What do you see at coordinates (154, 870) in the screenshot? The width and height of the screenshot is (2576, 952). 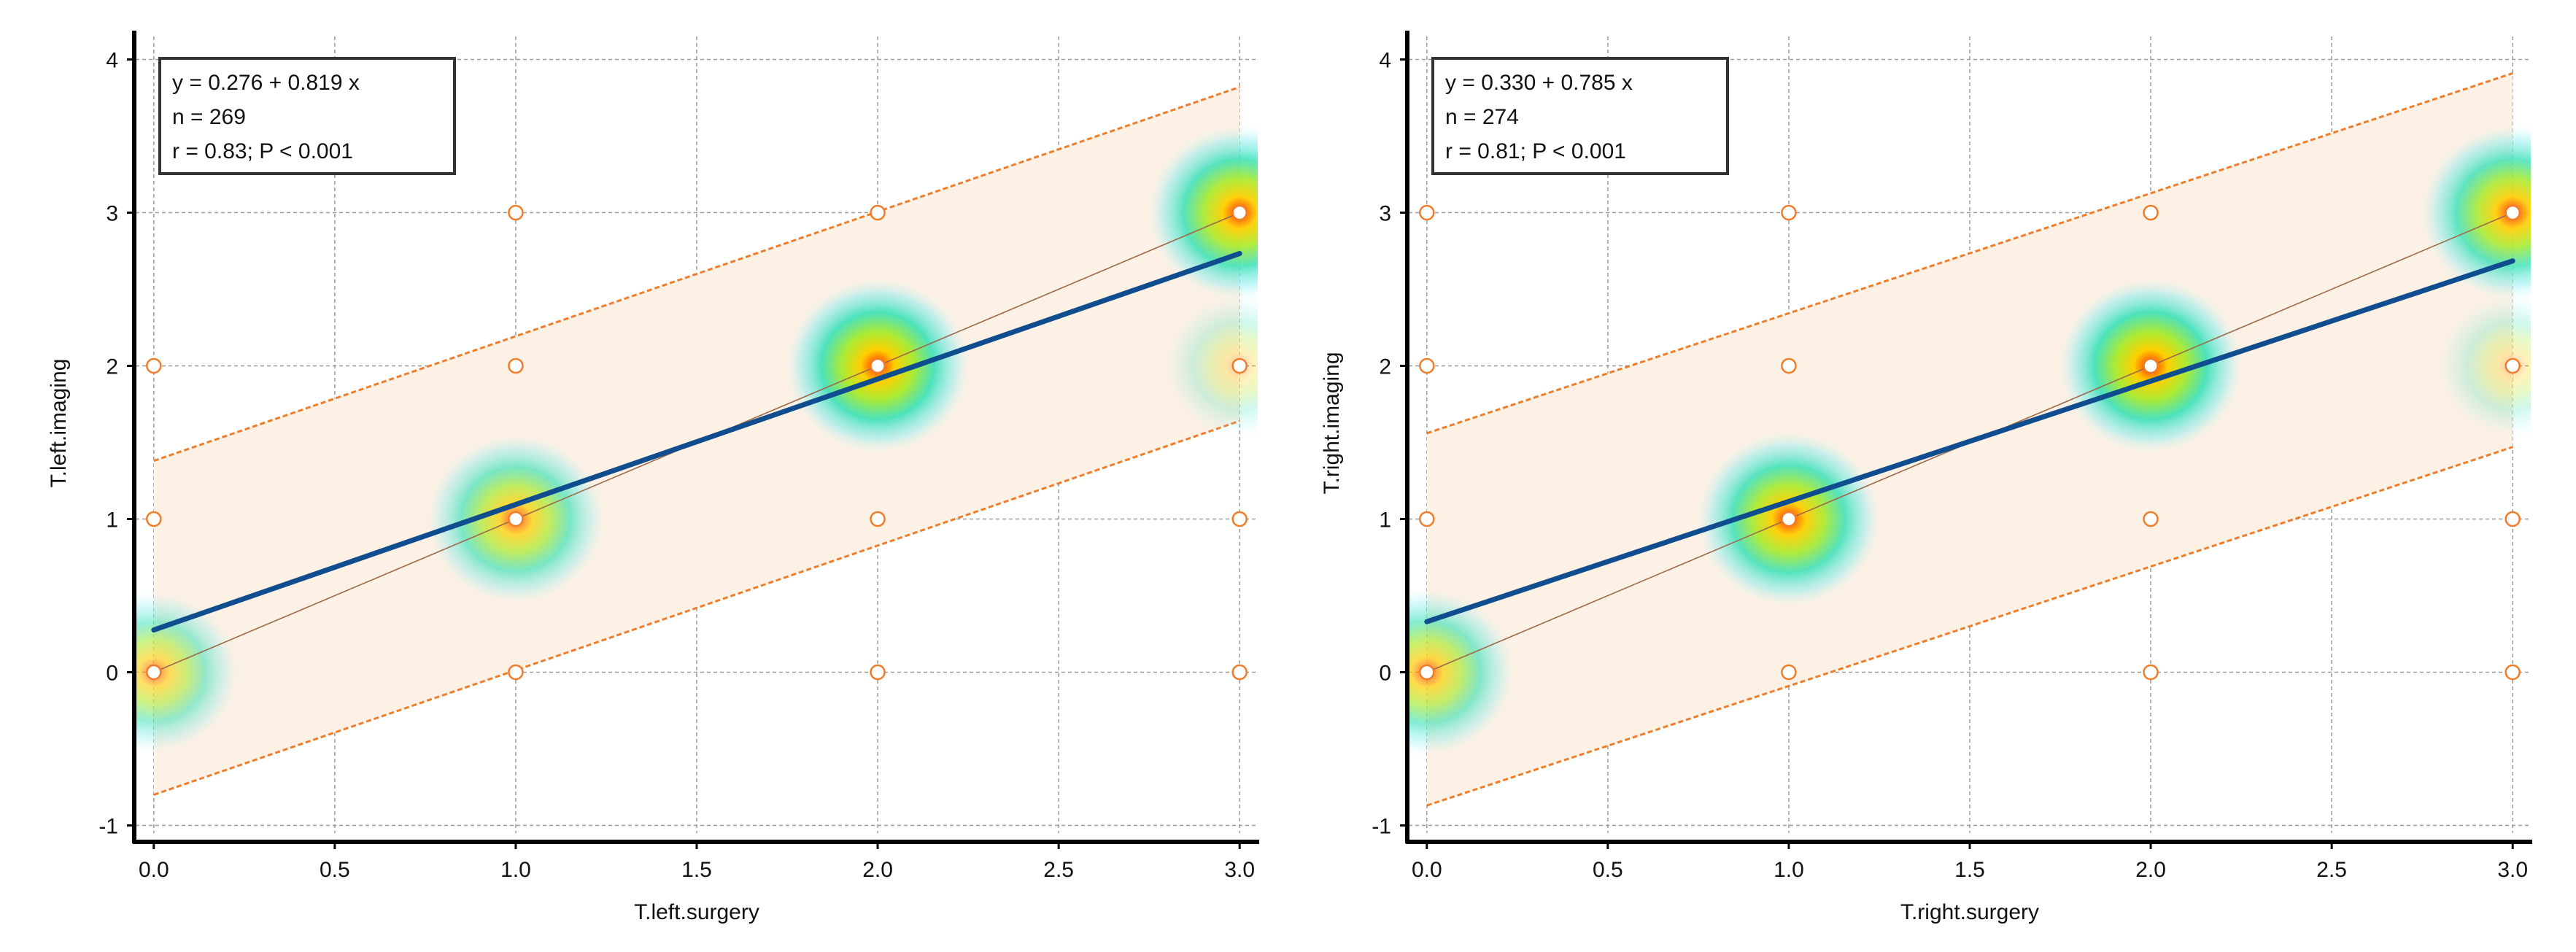 I see `x-tick-label-left: 0.0` at bounding box center [154, 870].